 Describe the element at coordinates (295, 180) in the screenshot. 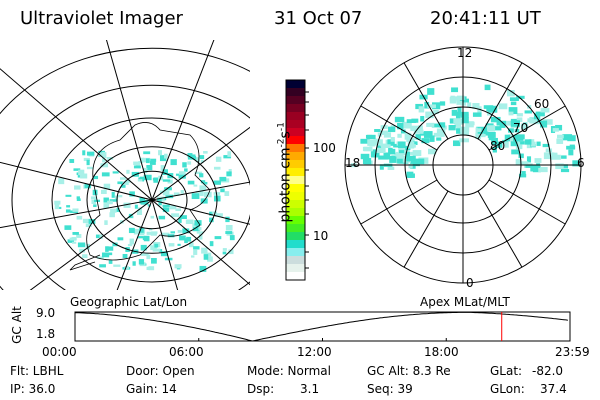

I see `colorbar-frame` at that location.